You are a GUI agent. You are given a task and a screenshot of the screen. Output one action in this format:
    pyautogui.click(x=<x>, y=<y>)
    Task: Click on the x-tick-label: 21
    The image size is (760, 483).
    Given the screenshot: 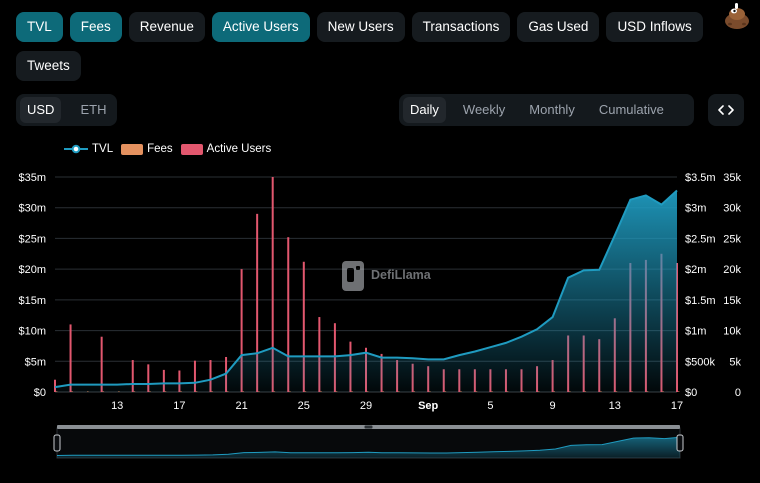 What is the action you would take?
    pyautogui.click(x=241, y=406)
    